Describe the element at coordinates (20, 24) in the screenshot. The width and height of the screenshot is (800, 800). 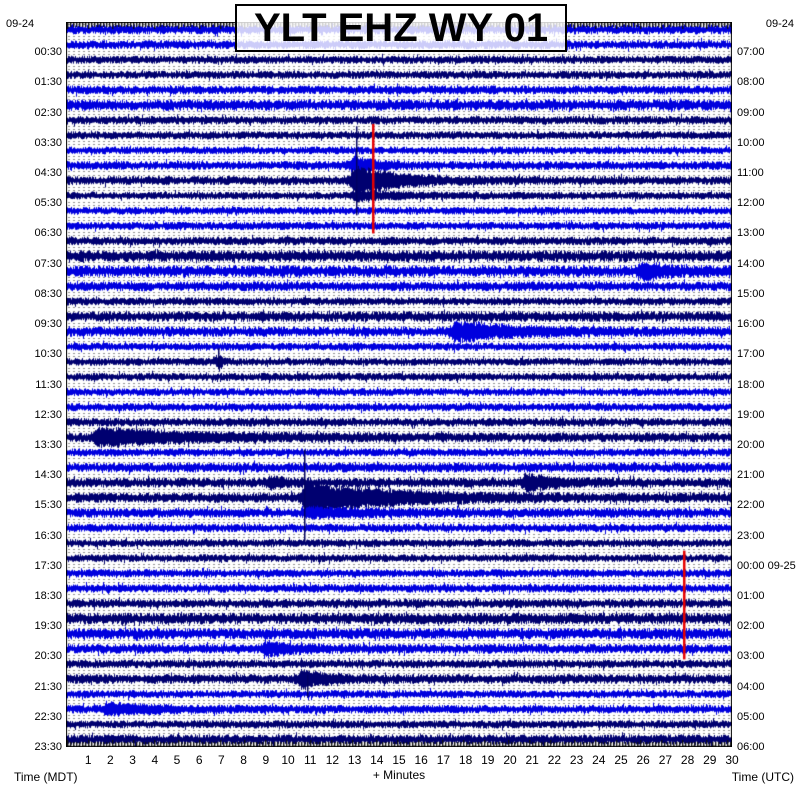
I see `top-left-date: 09-24` at that location.